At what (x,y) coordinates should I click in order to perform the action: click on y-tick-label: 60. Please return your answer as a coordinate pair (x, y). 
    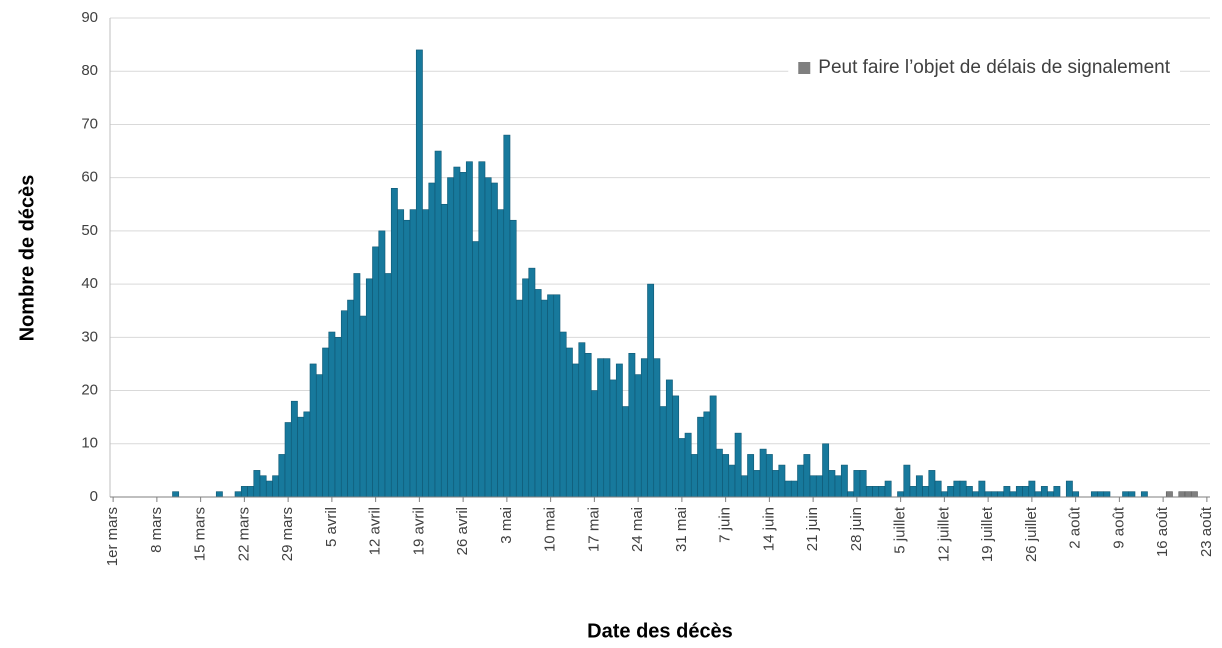
    Looking at the image, I should click on (89, 177).